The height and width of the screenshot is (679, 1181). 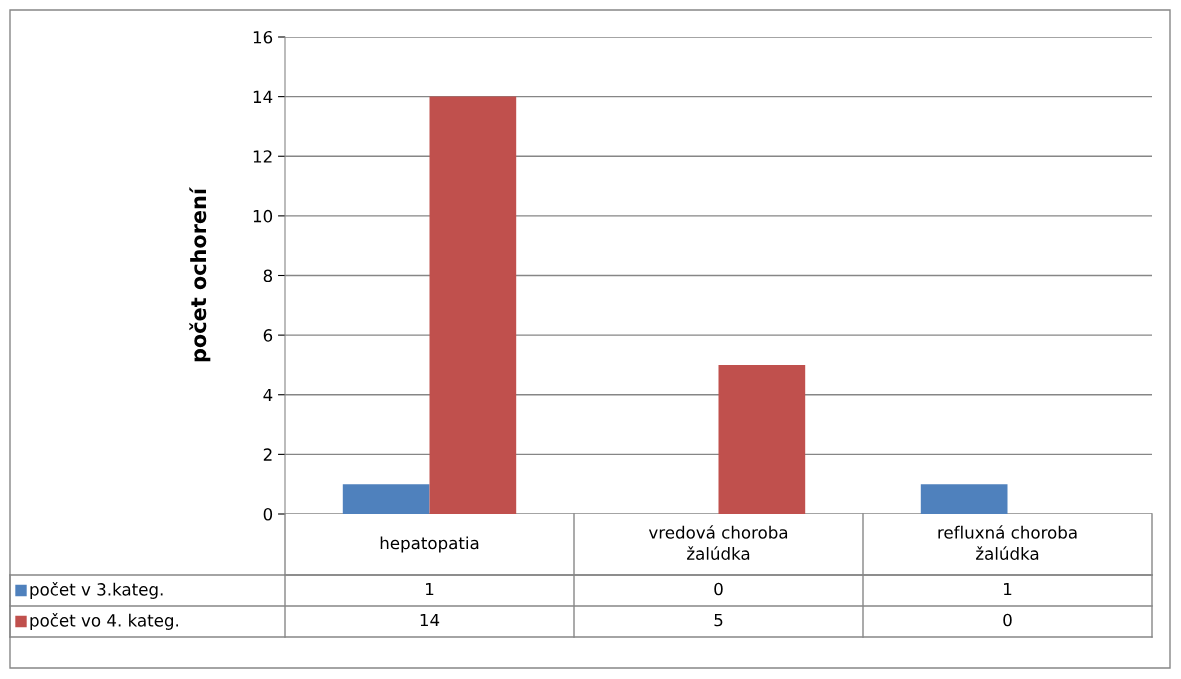 I want to click on y-tick-label: 16, so click(x=263, y=37).